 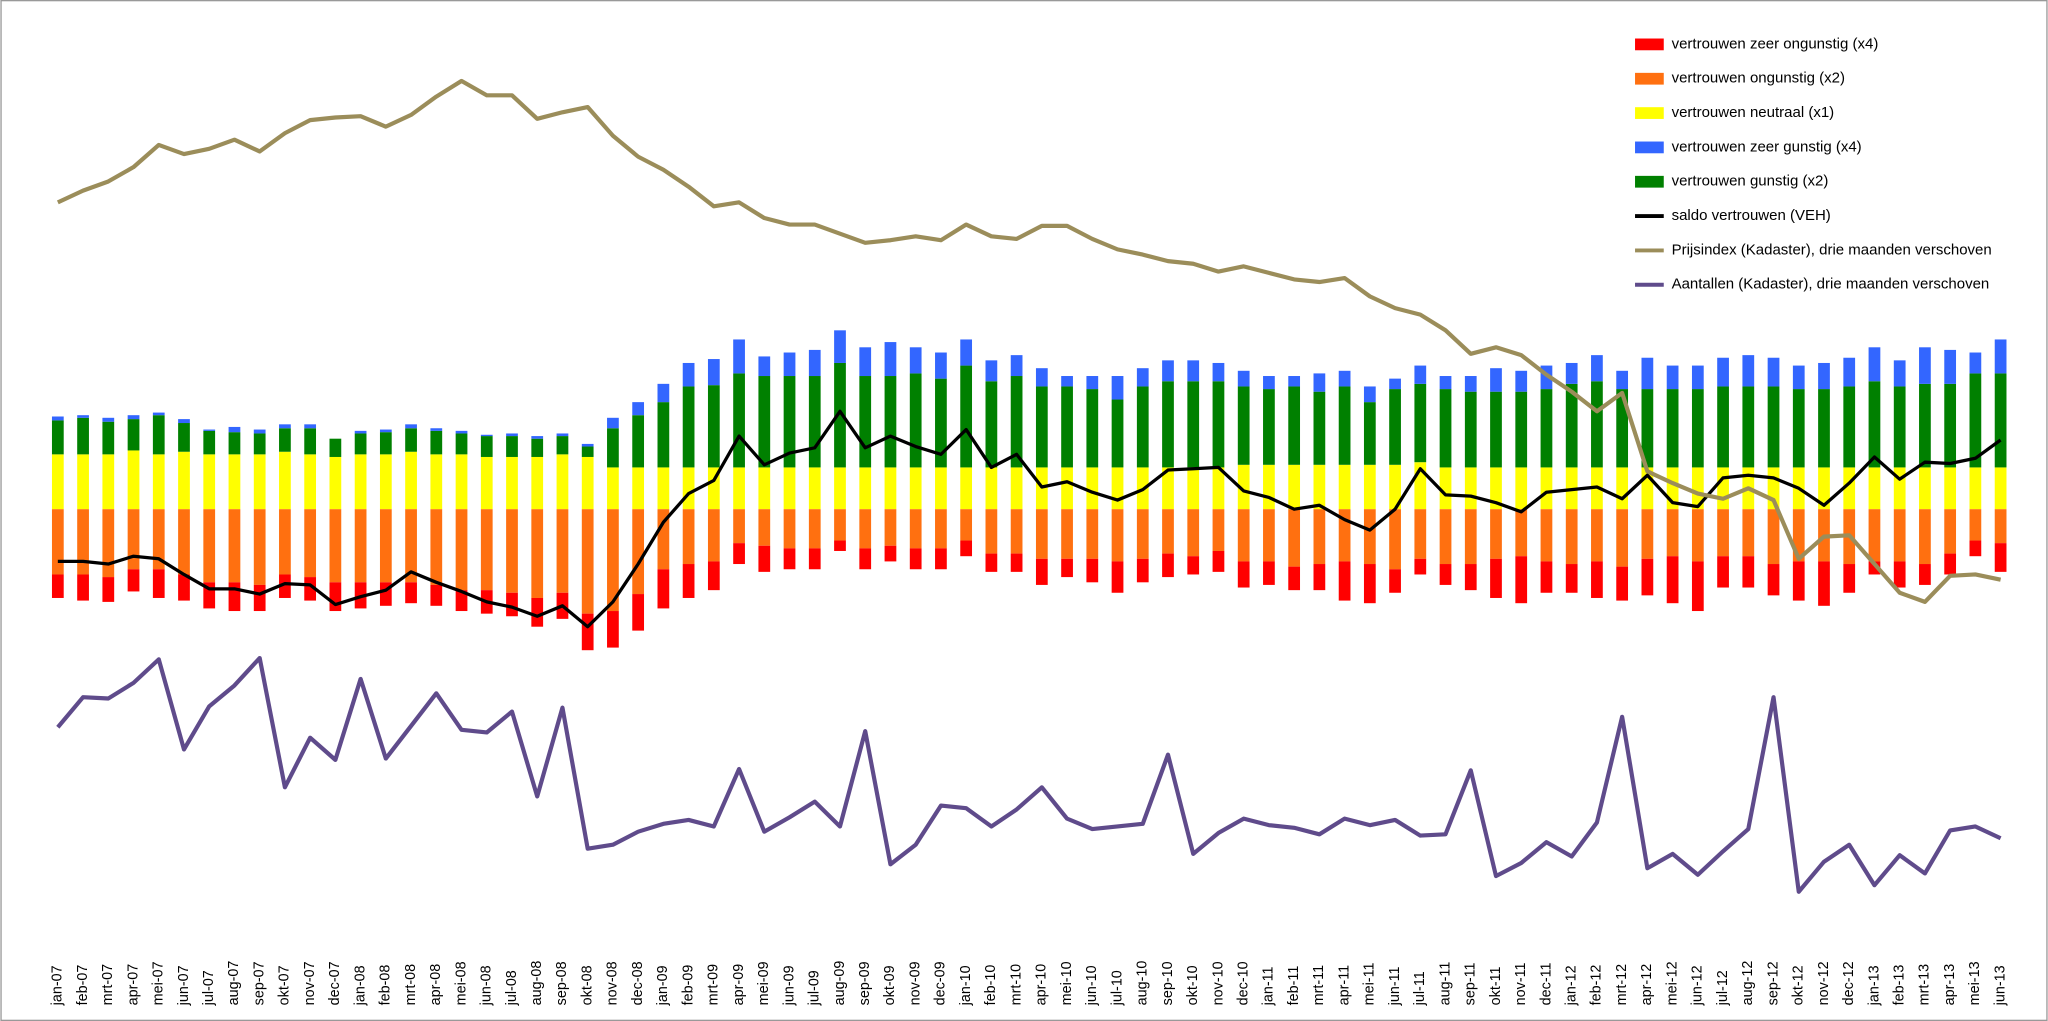 I want to click on x-tick-label: apr-08, so click(x=436, y=985).